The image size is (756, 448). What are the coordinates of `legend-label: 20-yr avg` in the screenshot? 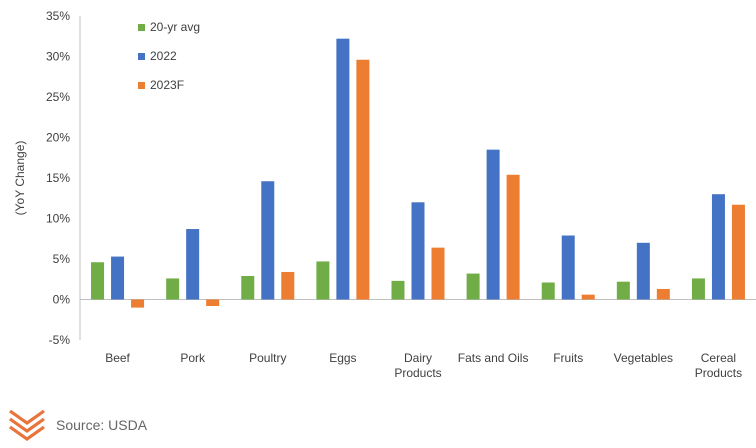 It's located at (175, 27).